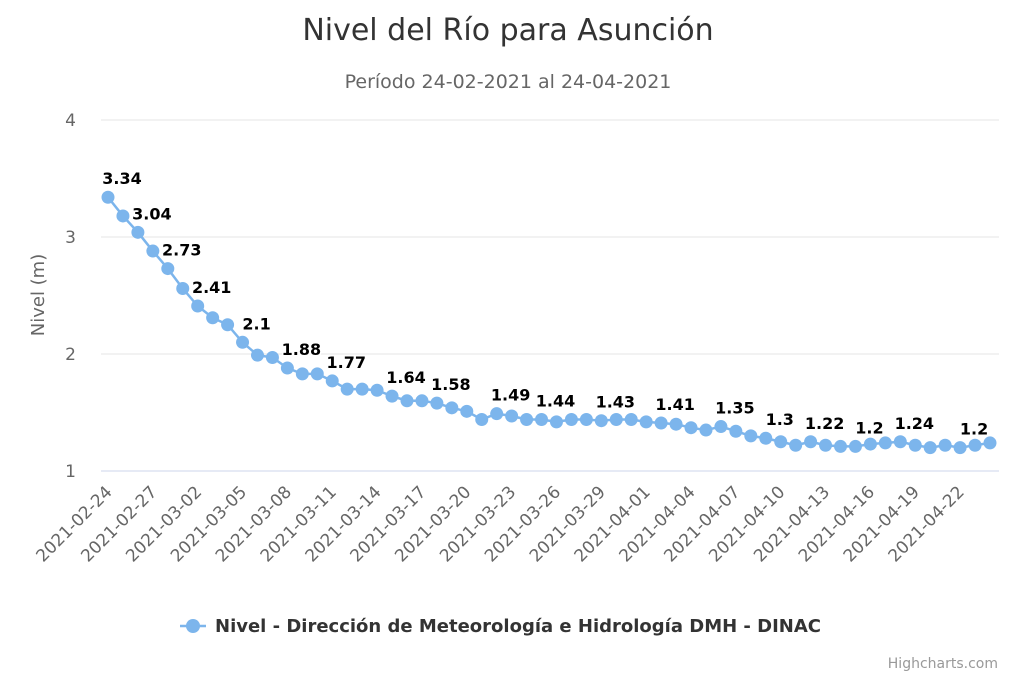 This screenshot has height=677, width=1016. Describe the element at coordinates (555, 401) in the screenshot. I see `data-label: 1.44` at that location.